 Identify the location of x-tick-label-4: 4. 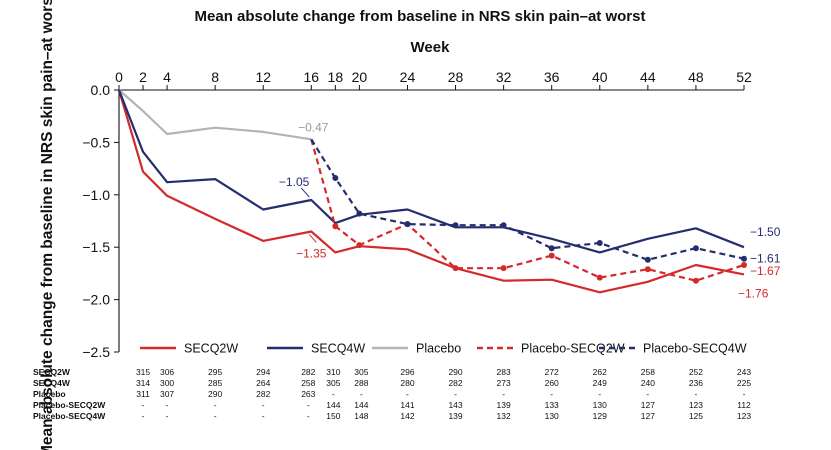
(167, 77).